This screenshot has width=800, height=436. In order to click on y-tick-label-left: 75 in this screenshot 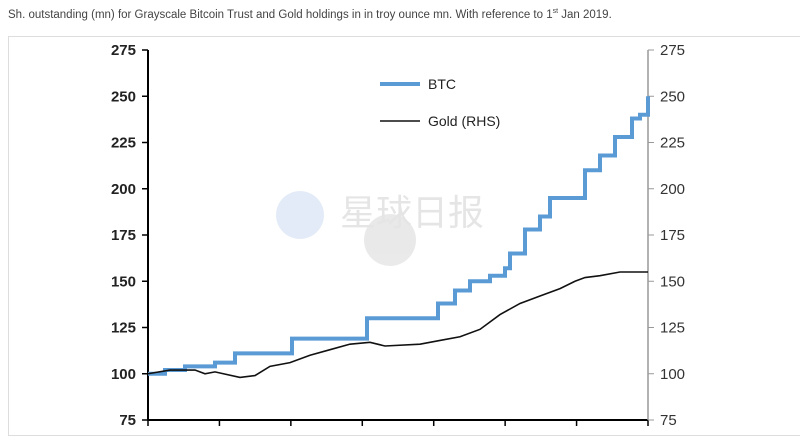, I will do `click(127, 419)`.